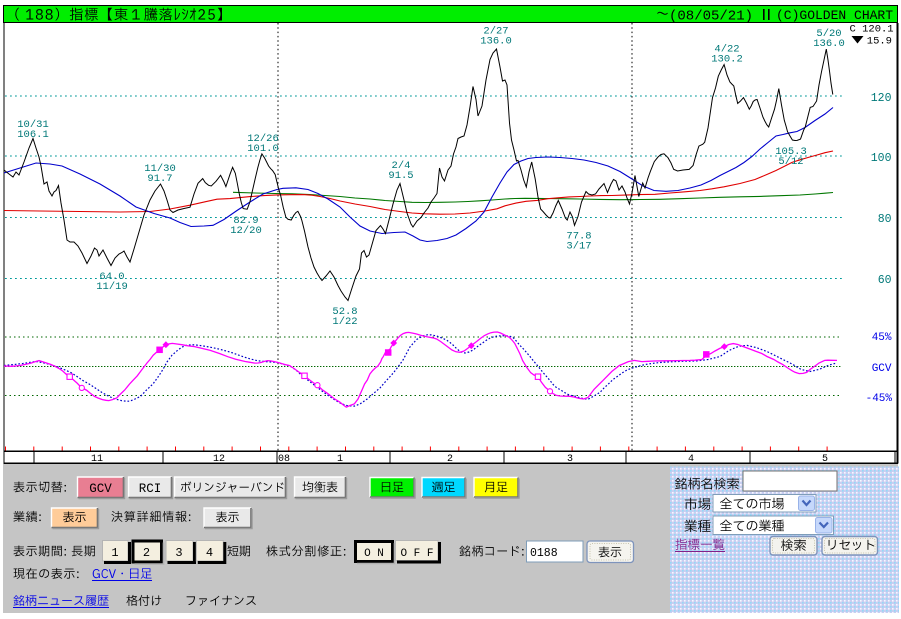 The width and height of the screenshot is (901, 619). Describe the element at coordinates (578, 247) in the screenshot. I see `svg-text: 3/17` at that location.